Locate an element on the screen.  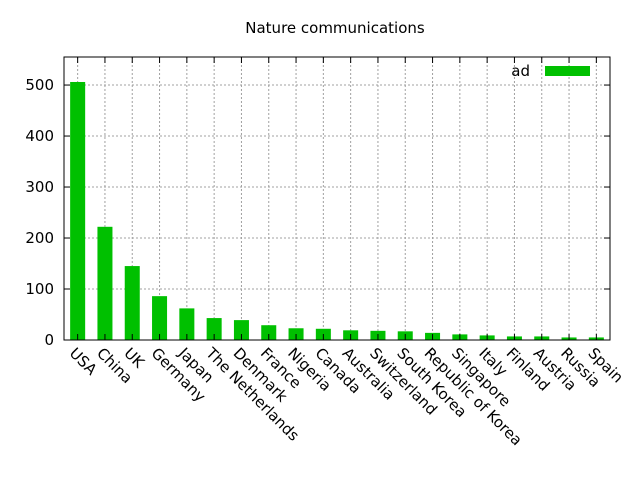
bar-germany is located at coordinates (160, 318).